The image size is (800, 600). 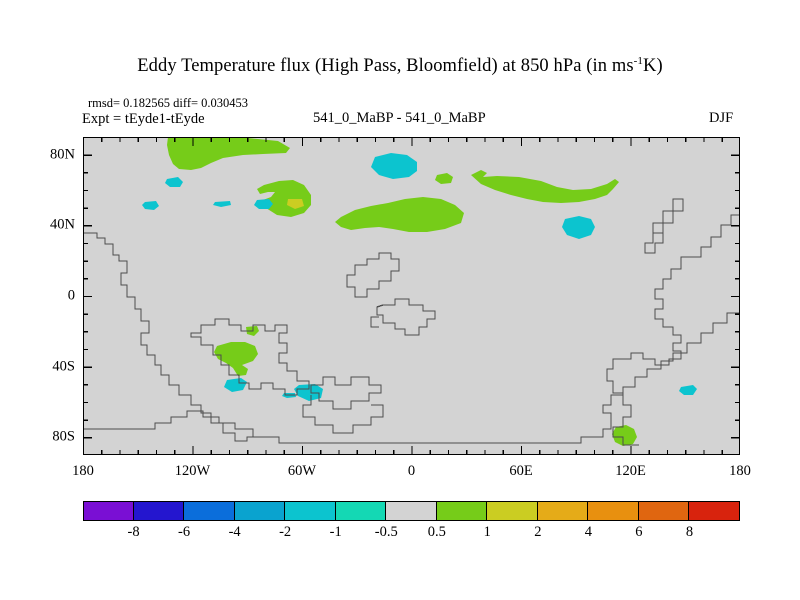 What do you see at coordinates (168, 103) in the screenshot?
I see `rmsd-diff-stats: rmsd= 0.182565 diff= 0.030453` at bounding box center [168, 103].